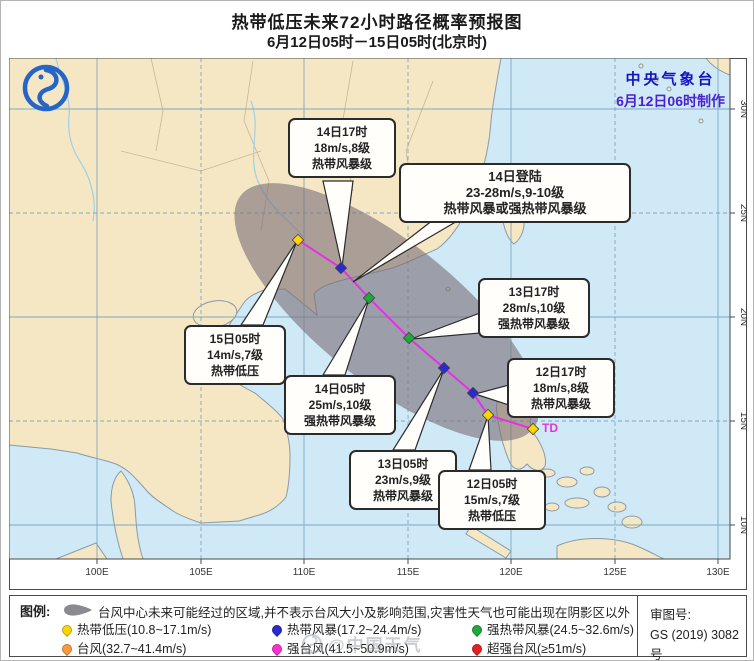  I want to click on map-approval-box: 审图号: GS (2019) 3082号, so click(692, 628).